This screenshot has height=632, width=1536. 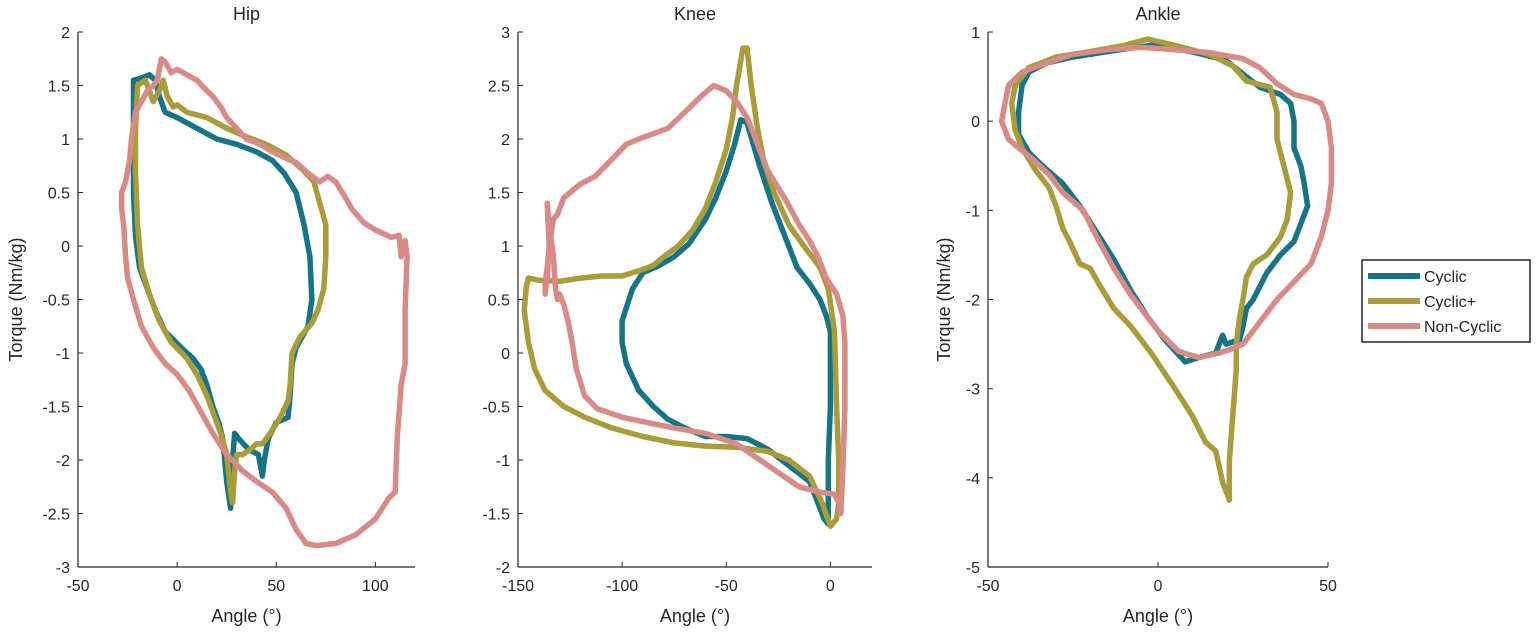 What do you see at coordinates (375, 586) in the screenshot?
I see `x-tick-label: 100` at bounding box center [375, 586].